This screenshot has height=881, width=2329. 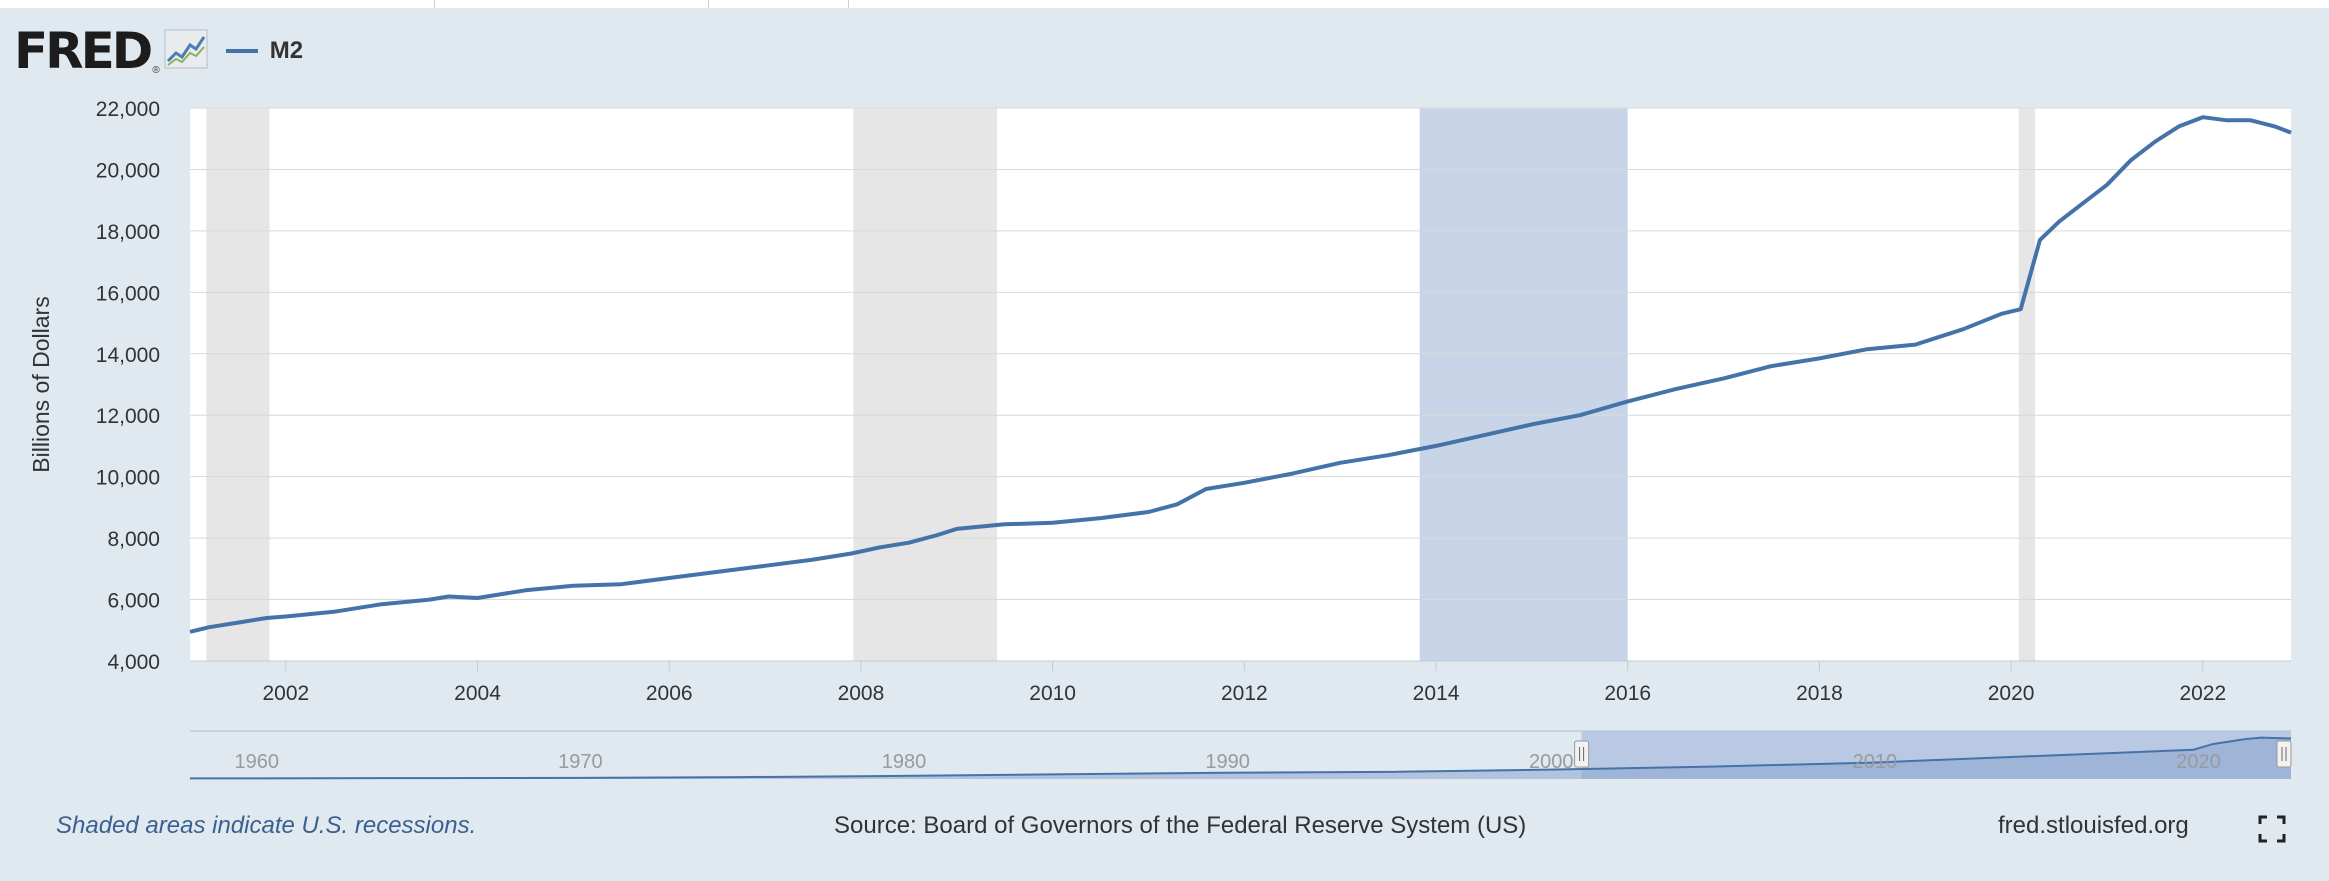 I want to click on x-tick-label: 2018, so click(x=1819, y=693).